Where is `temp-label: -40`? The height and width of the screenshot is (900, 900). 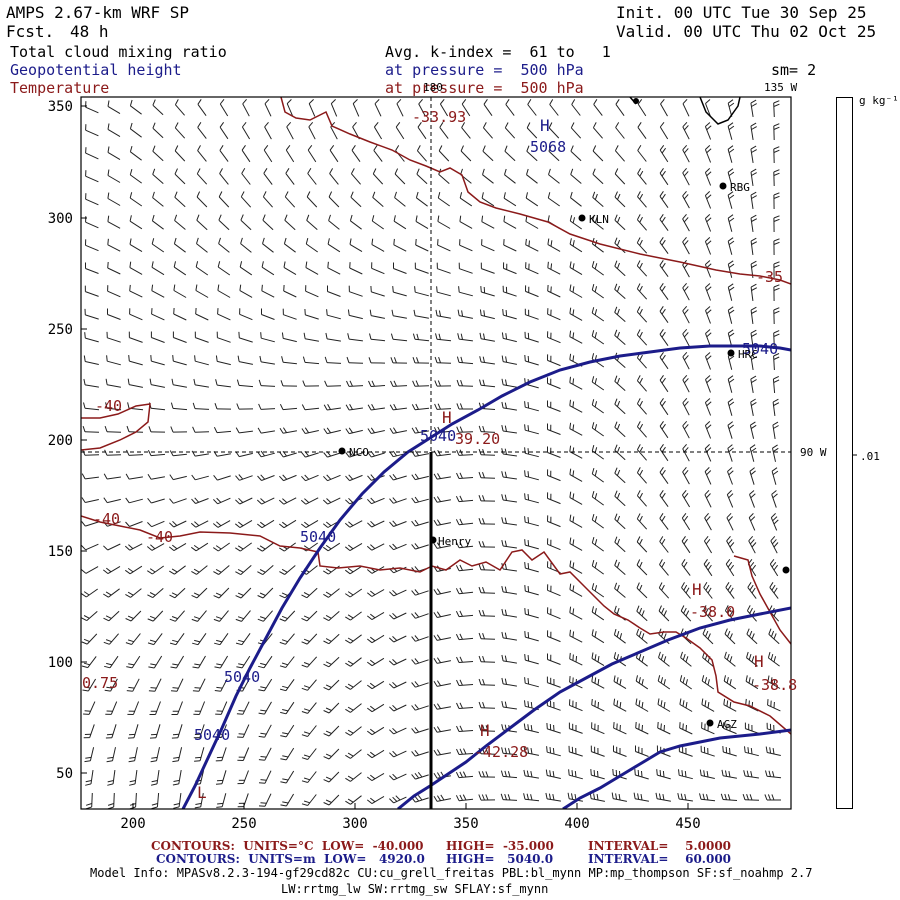 temp-label: -40 is located at coordinates (108, 406).